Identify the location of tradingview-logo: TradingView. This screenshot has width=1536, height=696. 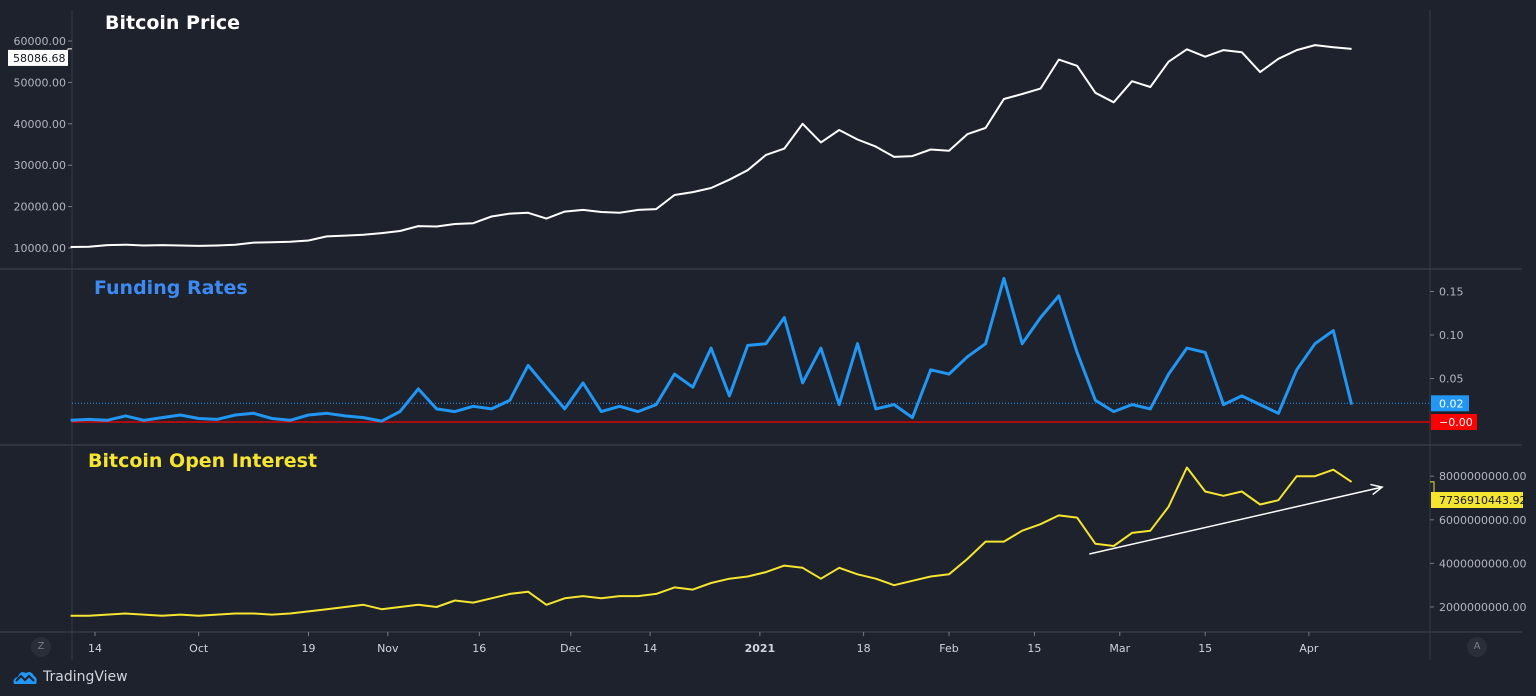
(70, 677).